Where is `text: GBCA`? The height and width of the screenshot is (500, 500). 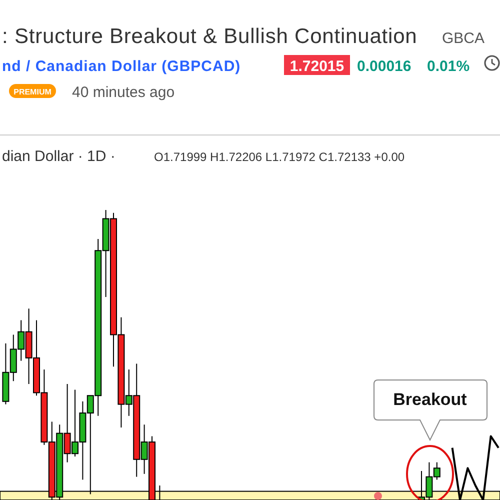 text: GBCA is located at coordinates (463, 38).